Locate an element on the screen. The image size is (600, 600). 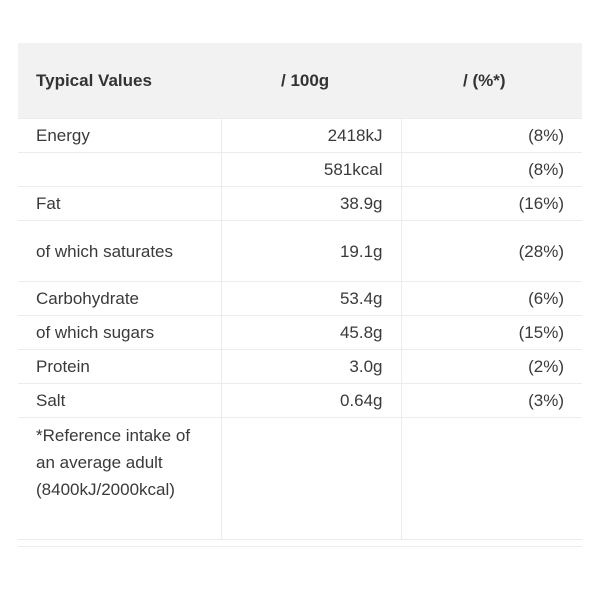
table-row-salt: Salt 0.64g (3%) is located at coordinates (300, 400).